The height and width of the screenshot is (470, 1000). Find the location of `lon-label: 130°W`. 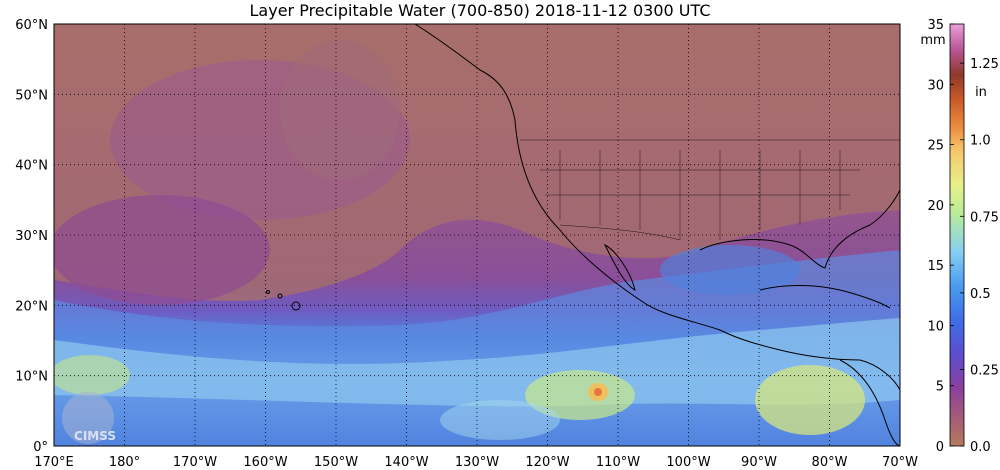

lon-label: 130°W is located at coordinates (477, 462).